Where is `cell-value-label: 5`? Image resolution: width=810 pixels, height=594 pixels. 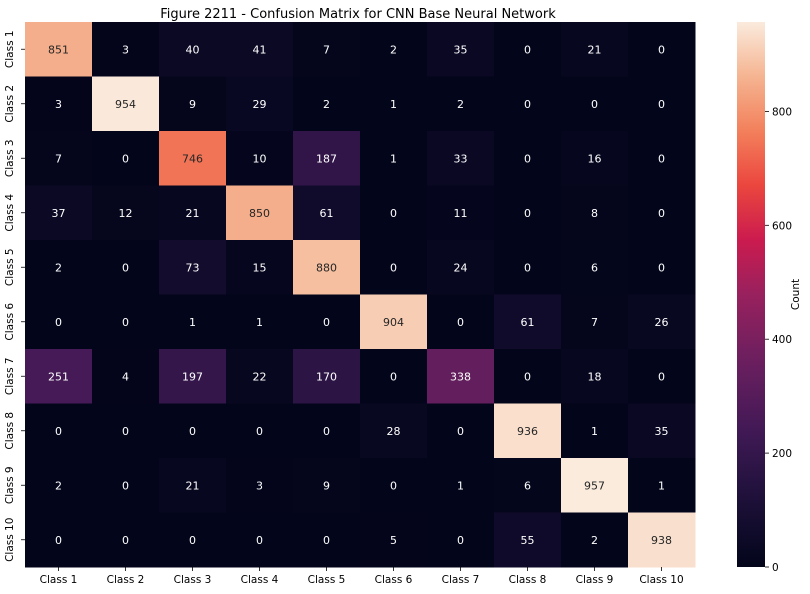
cell-value-label: 5 is located at coordinates (393, 540).